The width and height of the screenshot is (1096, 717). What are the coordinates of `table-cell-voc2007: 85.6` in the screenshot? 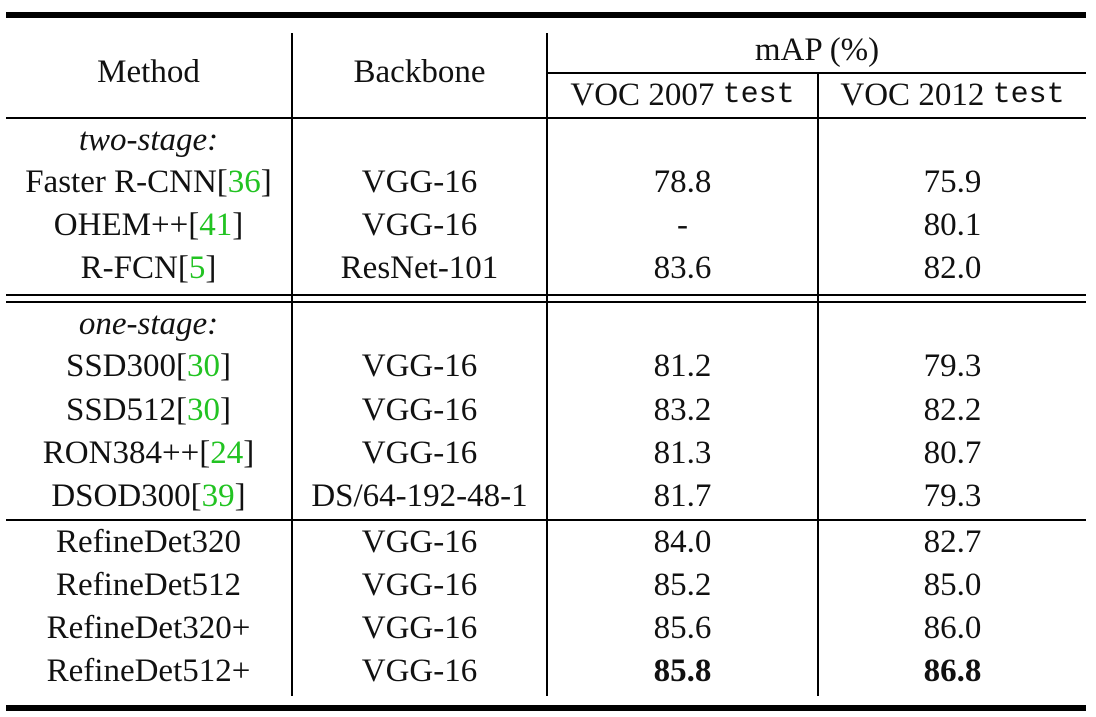 It's located at (682, 628).